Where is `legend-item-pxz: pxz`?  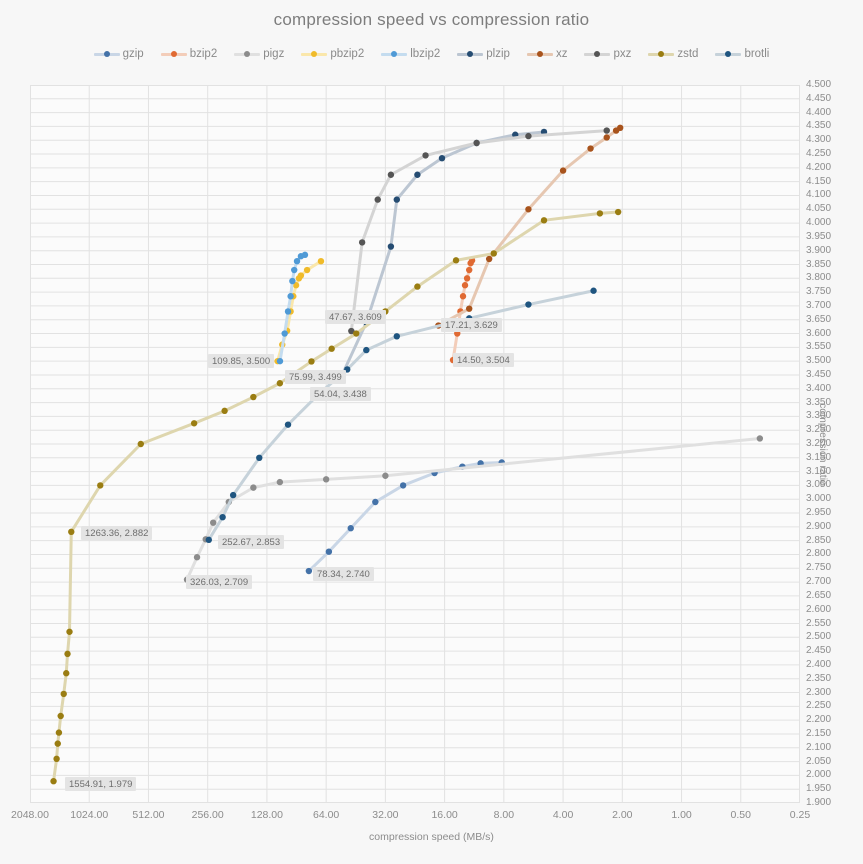
legend-item-pxz: pxz is located at coordinates (607, 54).